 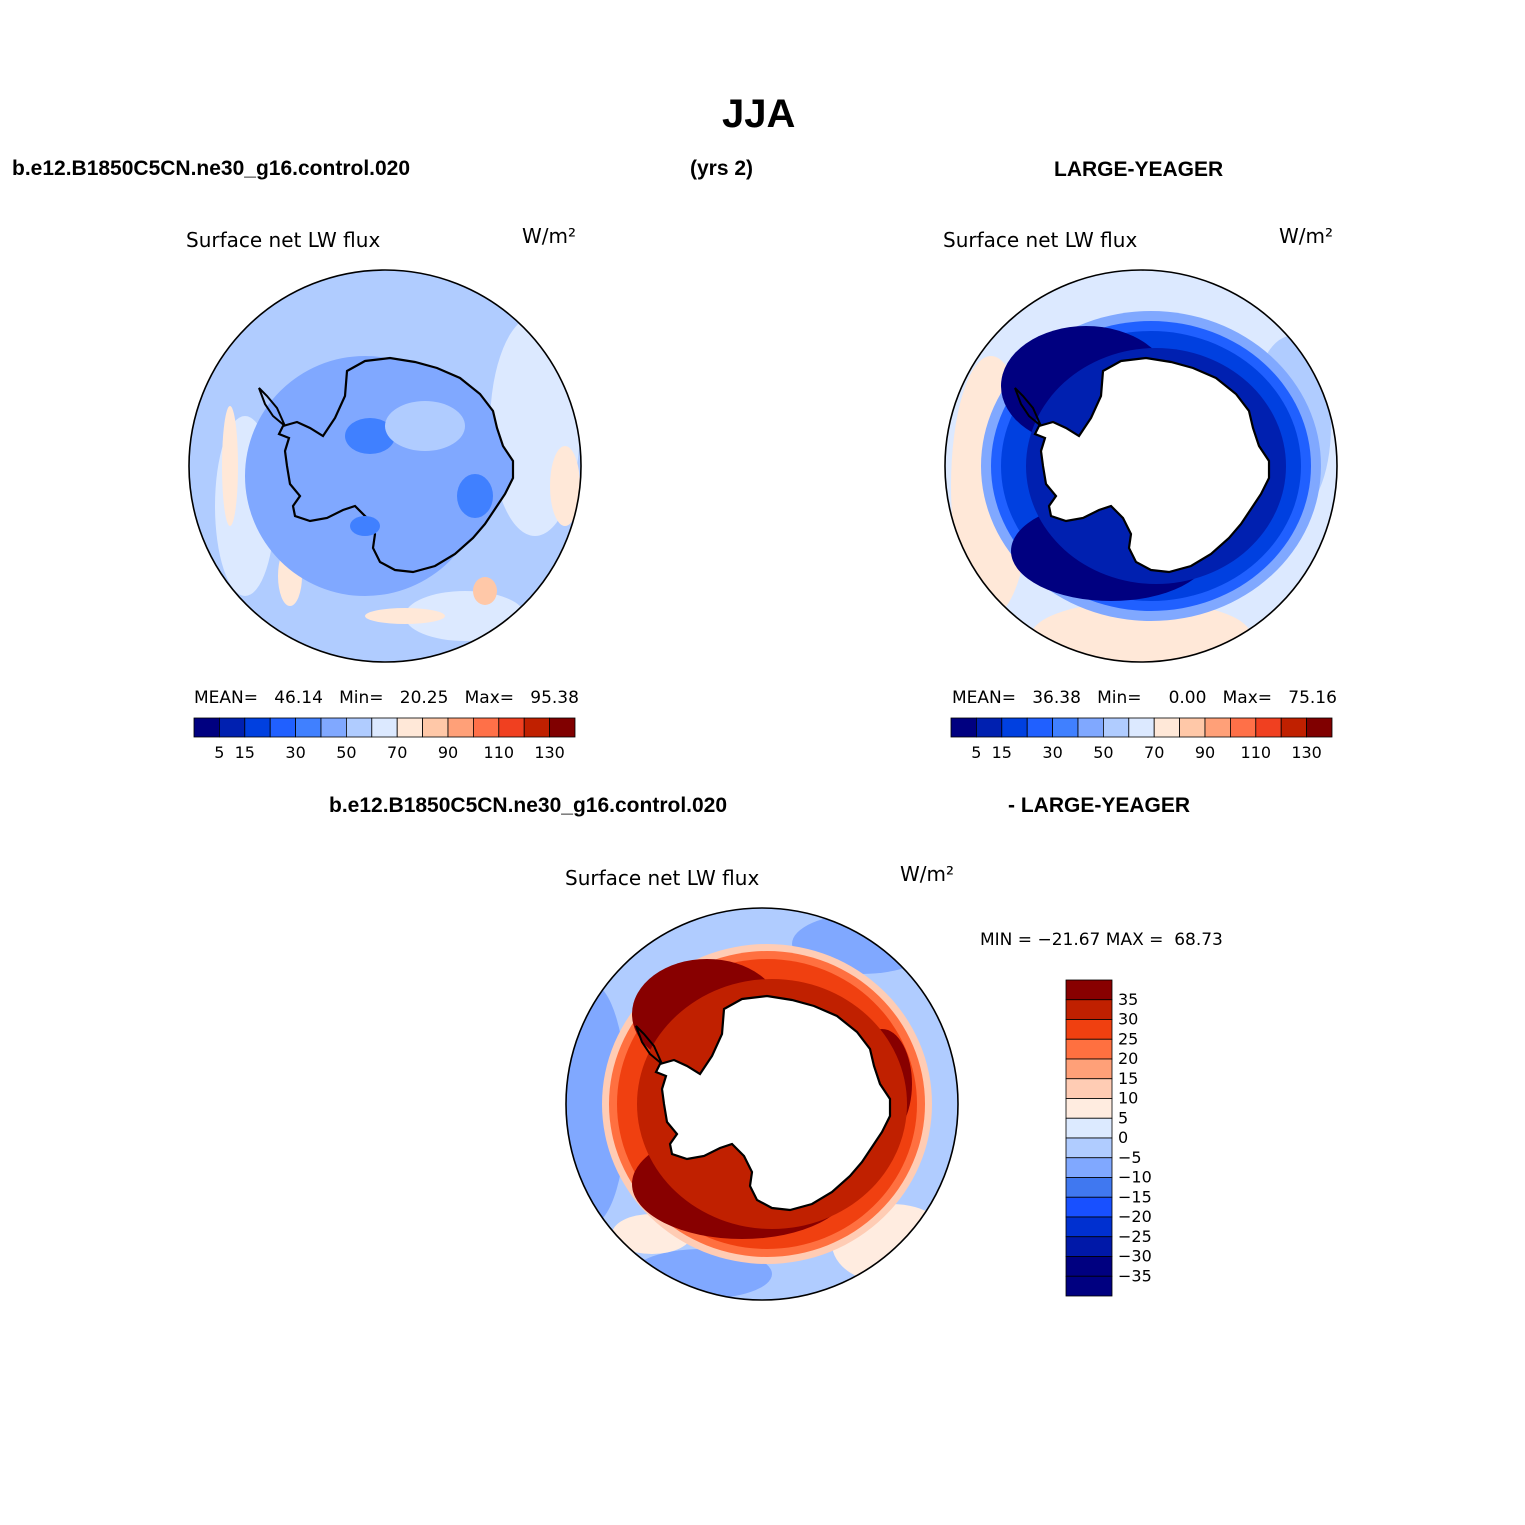 I want to click on panel2-colorbar-tick-7: 130, so click(x=1306, y=752).